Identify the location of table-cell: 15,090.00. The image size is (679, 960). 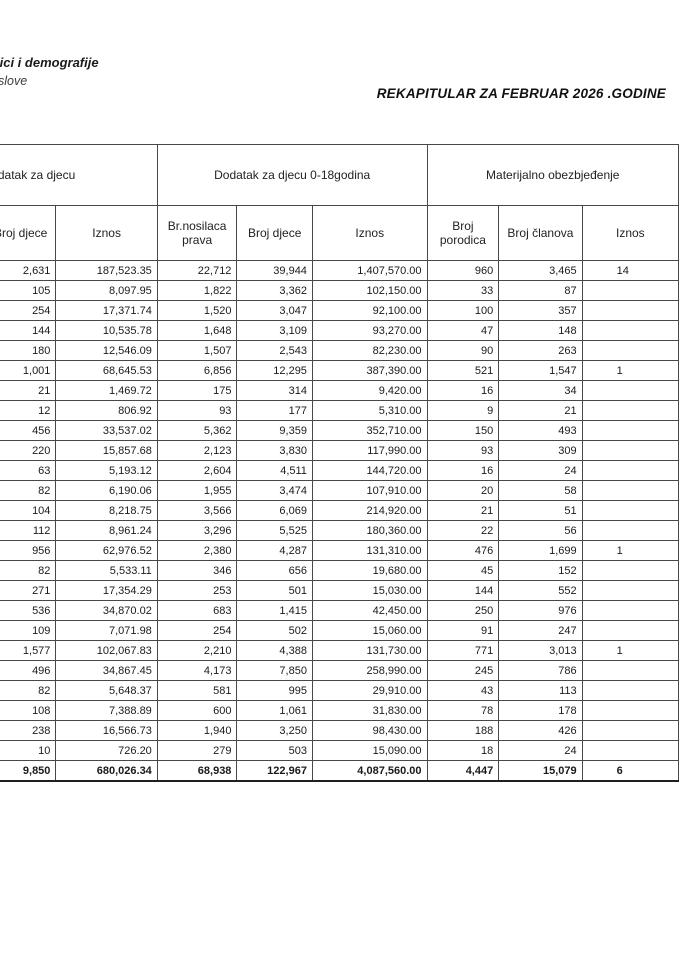
(369, 750).